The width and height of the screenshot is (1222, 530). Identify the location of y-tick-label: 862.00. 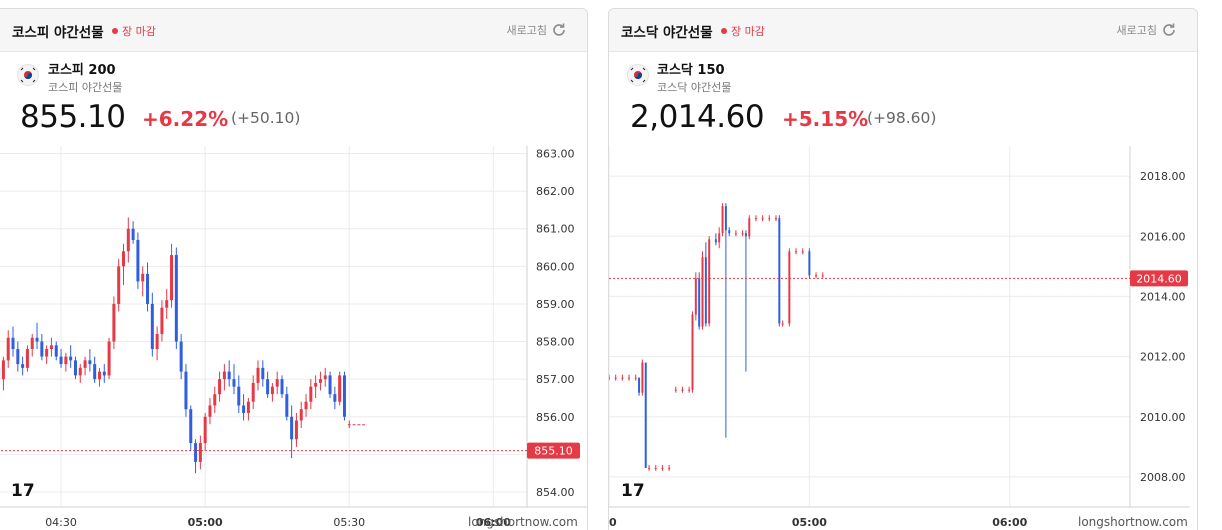
(555, 191).